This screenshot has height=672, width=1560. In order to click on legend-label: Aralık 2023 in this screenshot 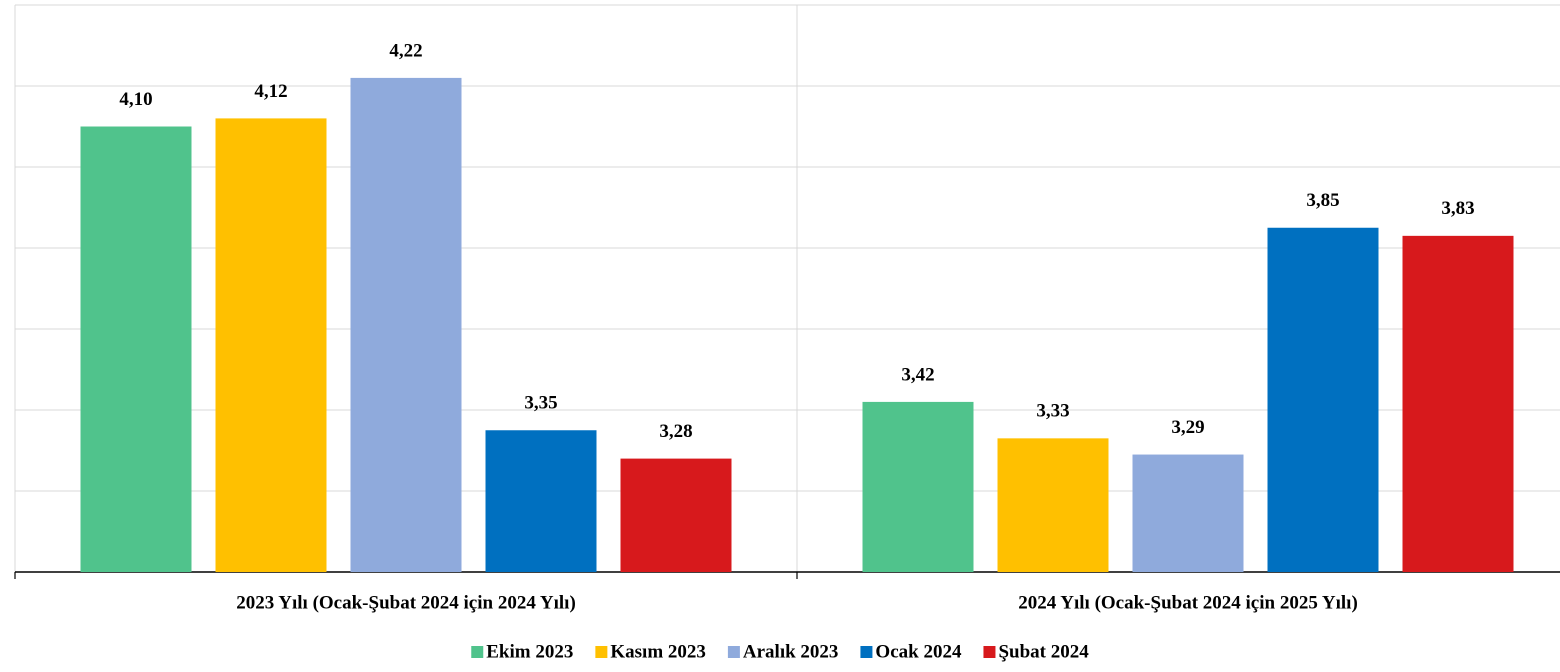, I will do `click(791, 651)`.